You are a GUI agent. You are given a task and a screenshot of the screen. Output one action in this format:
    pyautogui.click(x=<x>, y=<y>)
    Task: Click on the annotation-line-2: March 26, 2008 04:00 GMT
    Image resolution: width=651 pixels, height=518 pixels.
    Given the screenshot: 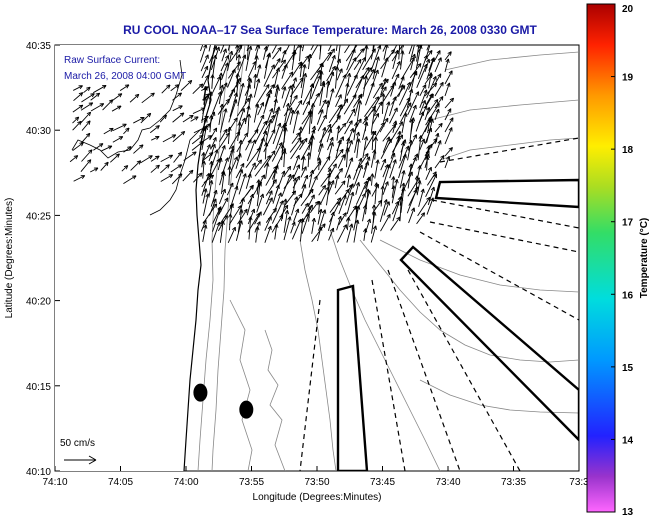 What is the action you would take?
    pyautogui.click(x=125, y=76)
    